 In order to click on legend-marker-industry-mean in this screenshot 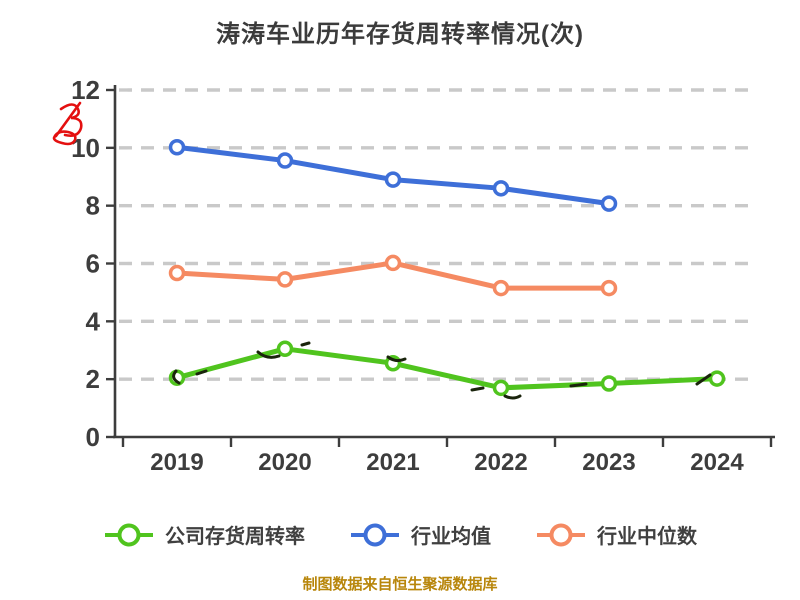, I will do `click(375, 534)`.